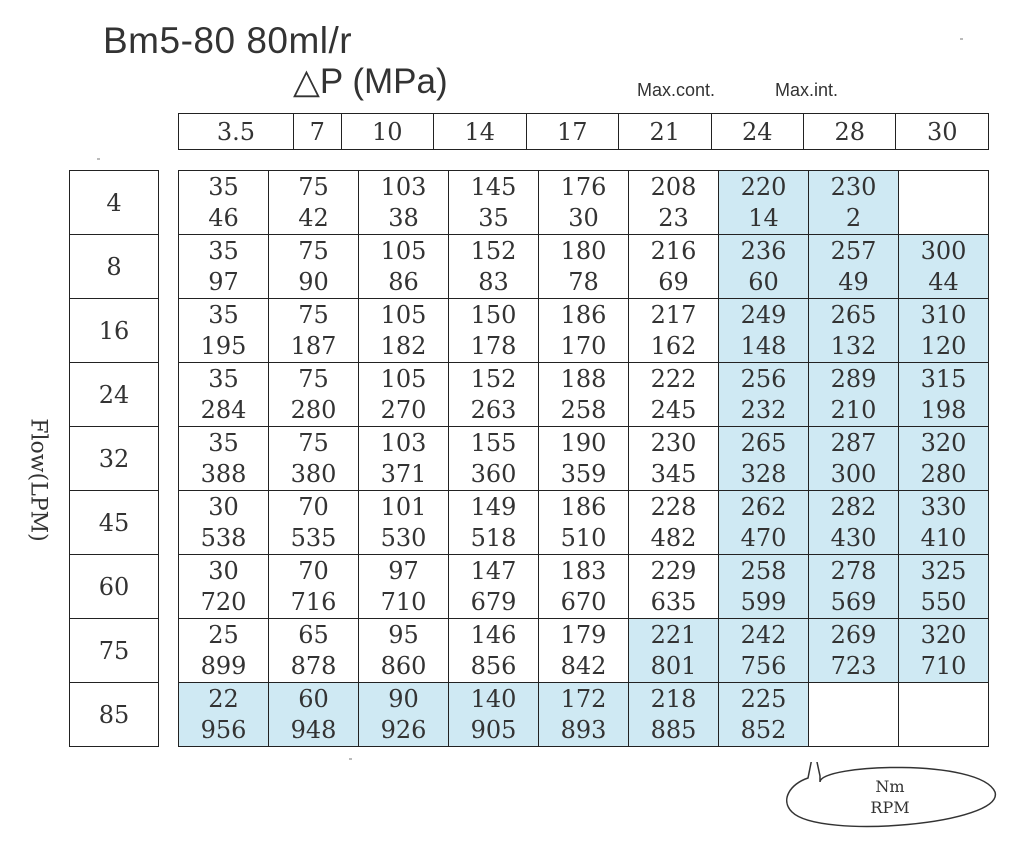 The height and width of the screenshot is (843, 1013). I want to click on rpm-value: 97, so click(223, 281).